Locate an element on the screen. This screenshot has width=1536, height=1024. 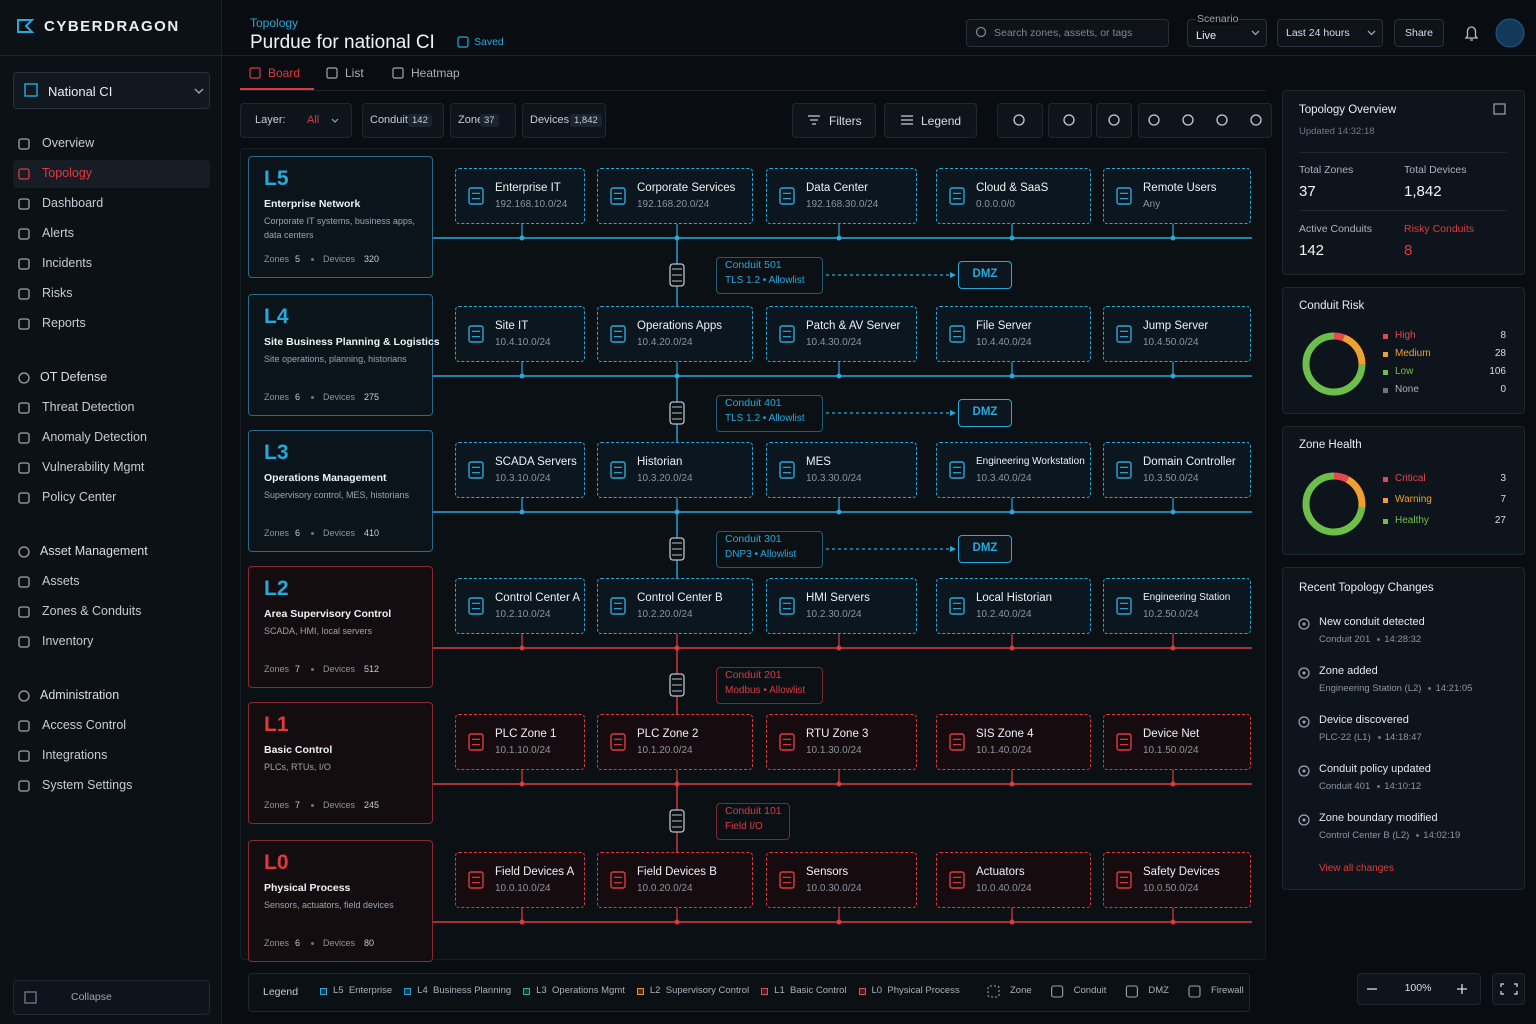
zone-name: RTU Zone 3 is located at coordinates (837, 734).